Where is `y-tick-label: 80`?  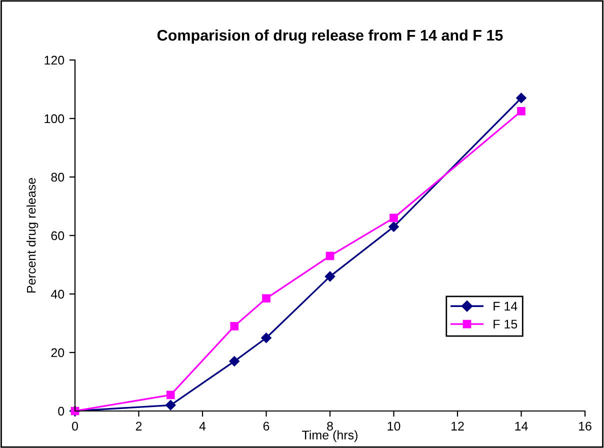 y-tick-label: 80 is located at coordinates (57, 177).